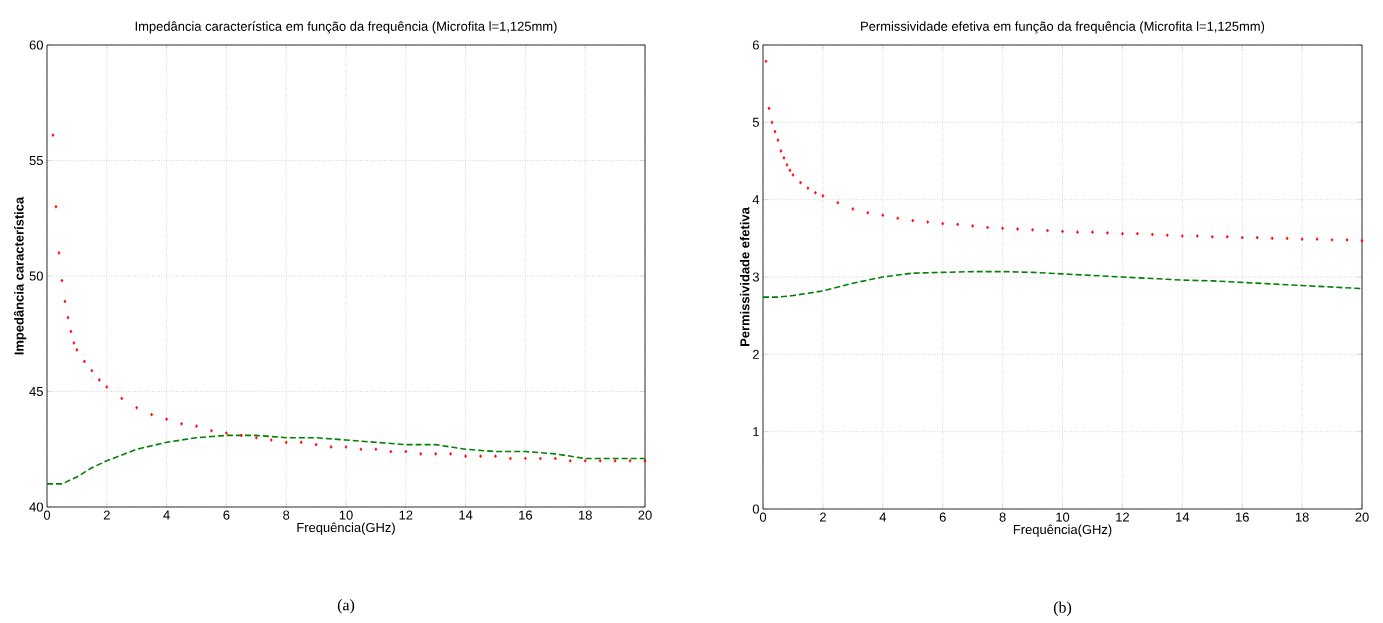 The width and height of the screenshot is (1383, 623). What do you see at coordinates (756, 432) in the screenshot?
I see `y-tick-label: 1` at bounding box center [756, 432].